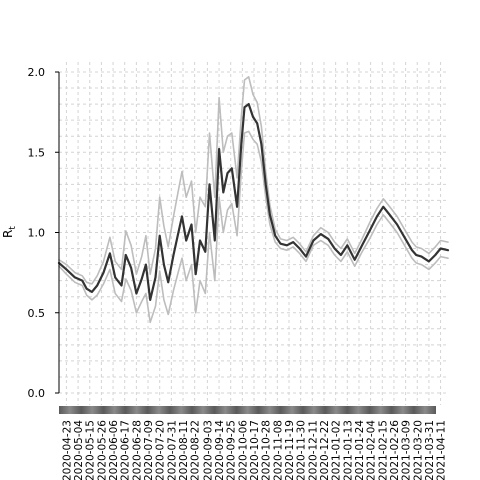 This screenshot has width=480, height=480. Describe the element at coordinates (91, 450) in the screenshot. I see `x-tick-label: 2020-05-15` at that location.